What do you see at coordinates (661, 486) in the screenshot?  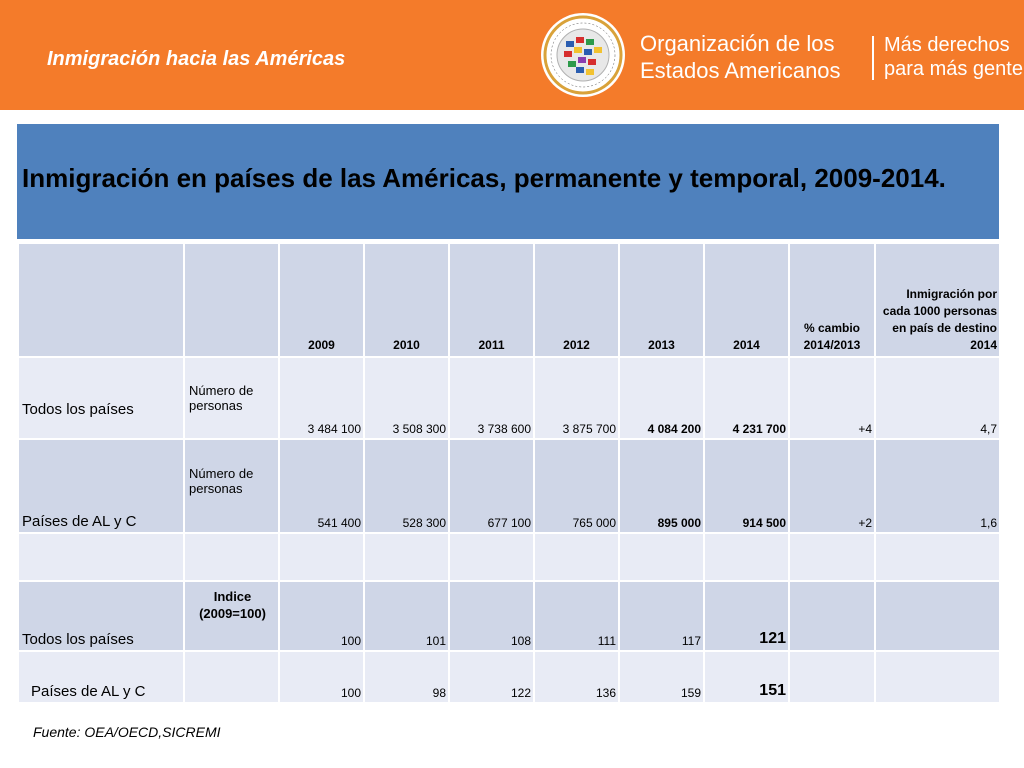 I see `value-cell: 895 000` at bounding box center [661, 486].